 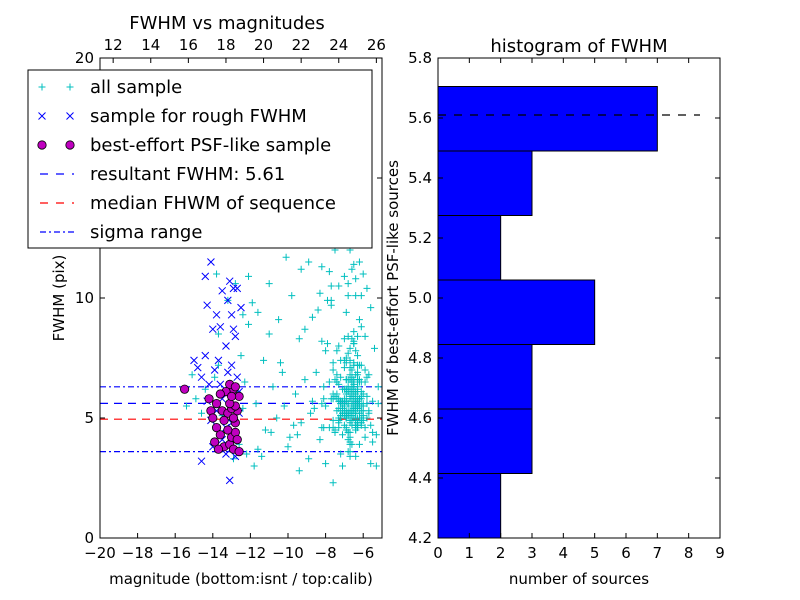 What do you see at coordinates (564, 553) in the screenshot?
I see `hist-x-tick-label: 4` at bounding box center [564, 553].